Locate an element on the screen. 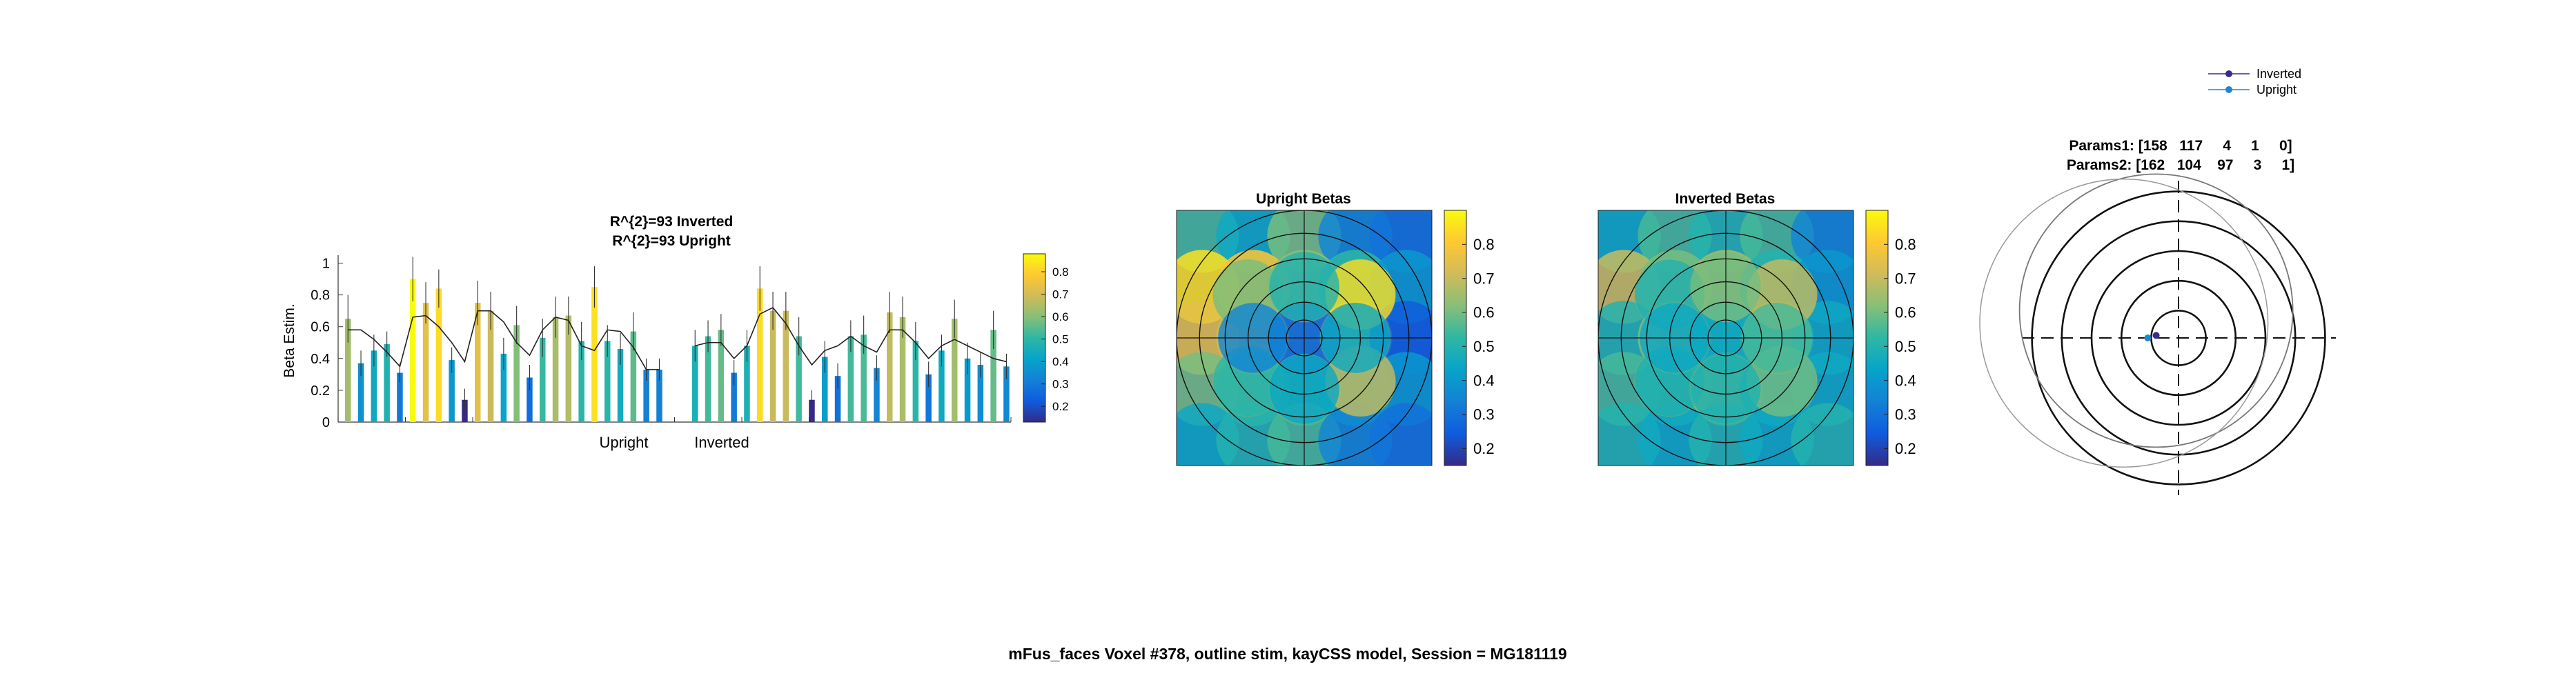 The image size is (2576, 700). prf-outline-upright is located at coordinates (2124, 323).